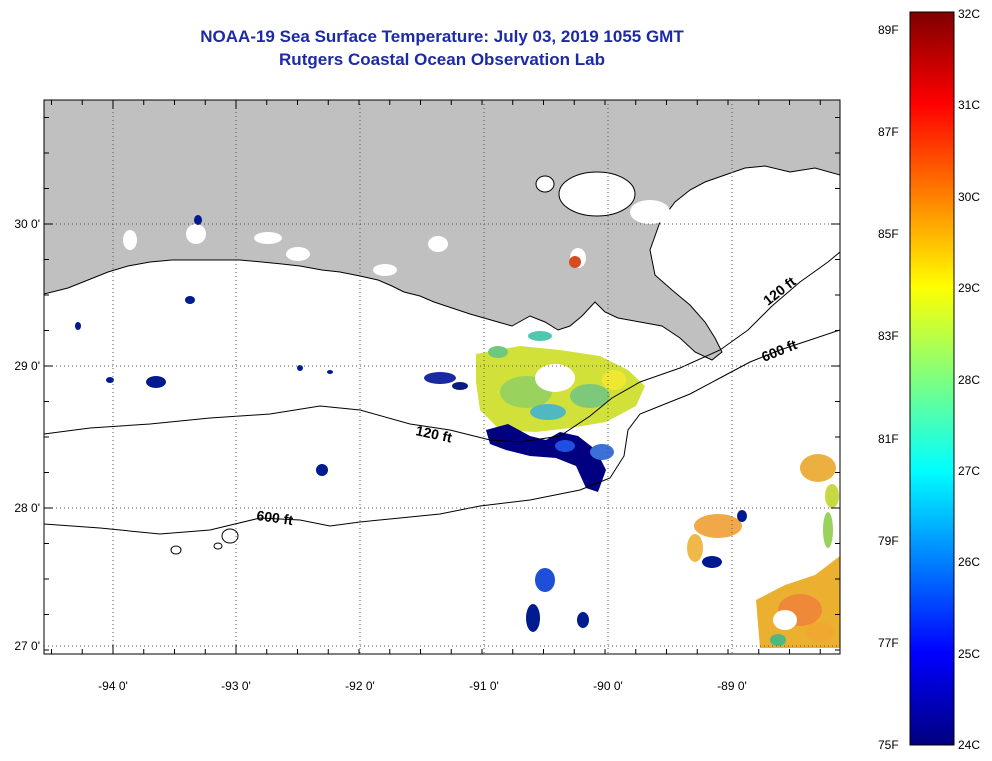 This screenshot has height=761, width=992. Describe the element at coordinates (932, 378) in the screenshot. I see `colorbar` at that location.